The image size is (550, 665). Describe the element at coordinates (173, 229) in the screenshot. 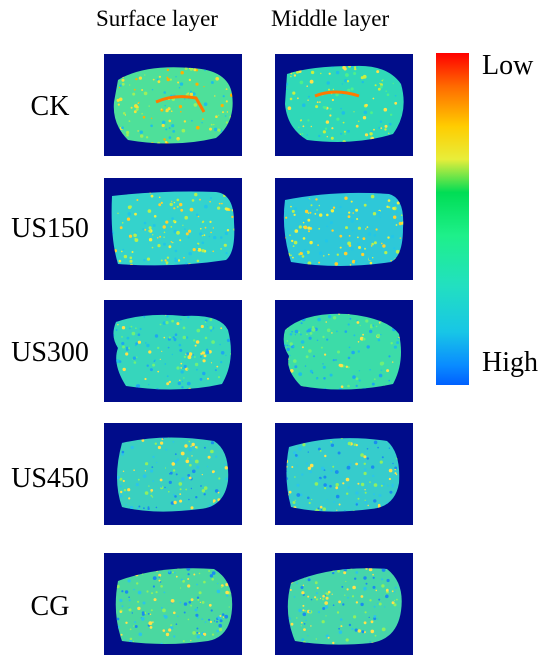

I see `us150-surface-image` at that location.